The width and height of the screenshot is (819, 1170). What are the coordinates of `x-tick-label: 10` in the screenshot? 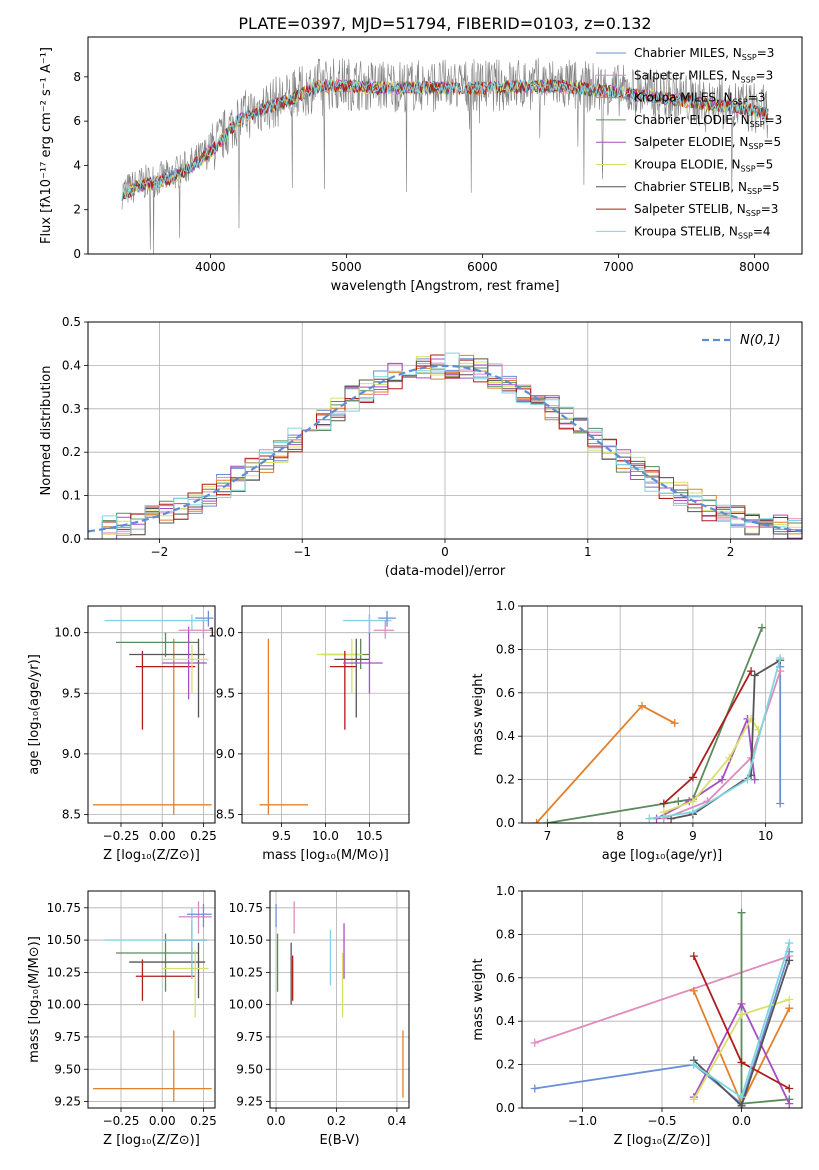 It's located at (765, 836).